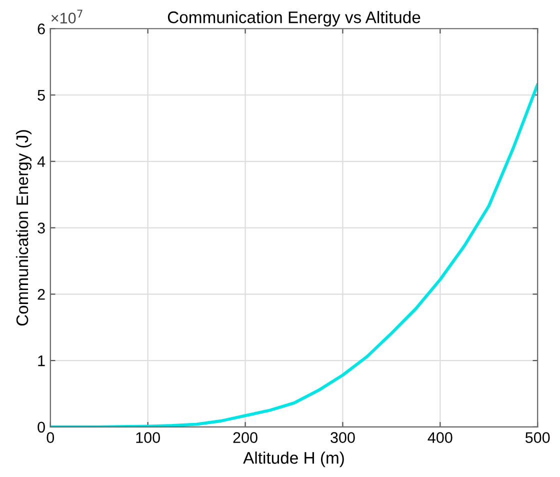 This screenshot has height=477, width=560. I want to click on text: ×10$^{7}$, so click(66, 17).